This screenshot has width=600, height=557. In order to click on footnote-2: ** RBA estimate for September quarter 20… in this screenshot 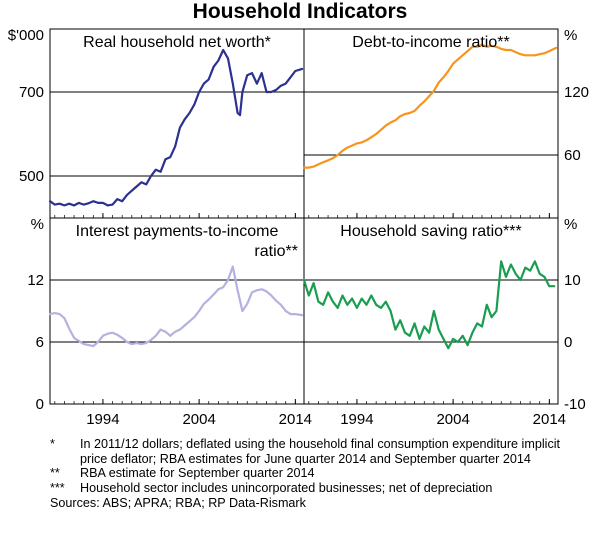, I will do `click(315, 473)`.